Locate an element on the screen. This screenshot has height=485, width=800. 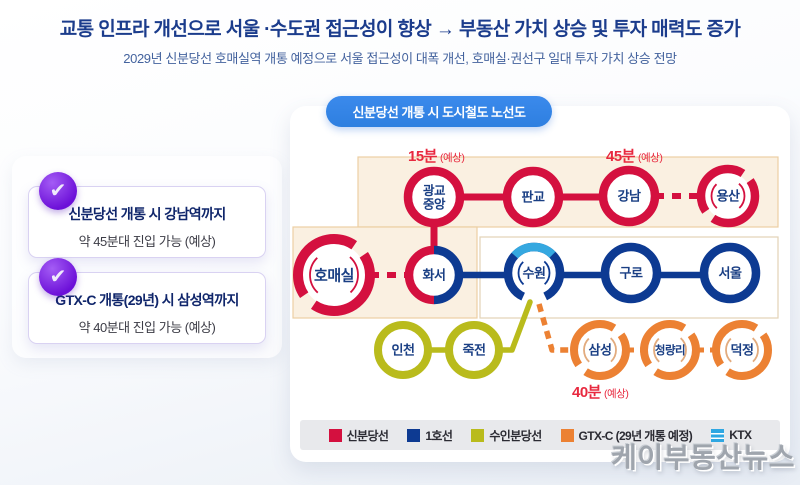
legend-label: KTX is located at coordinates (740, 435).